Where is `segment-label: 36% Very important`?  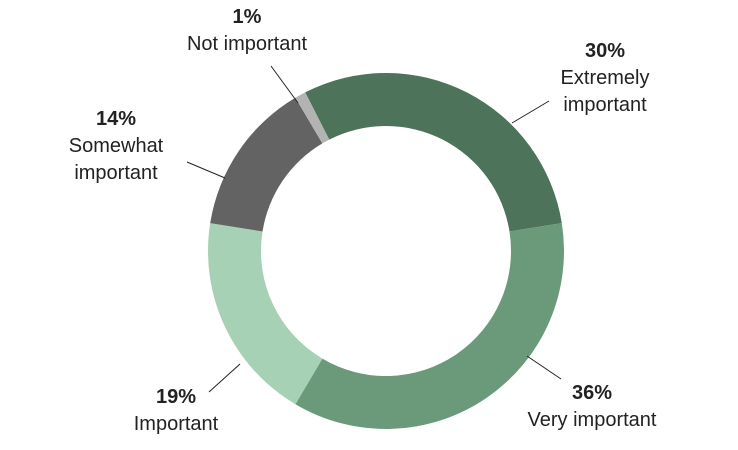
segment-label: 36% Very important is located at coordinates (592, 407).